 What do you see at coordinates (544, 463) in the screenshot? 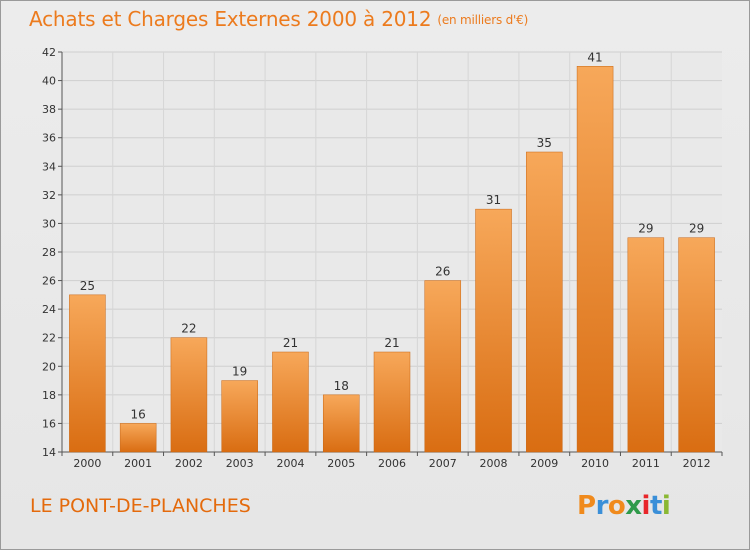
I see `x-tick-label: 2009` at bounding box center [544, 463].